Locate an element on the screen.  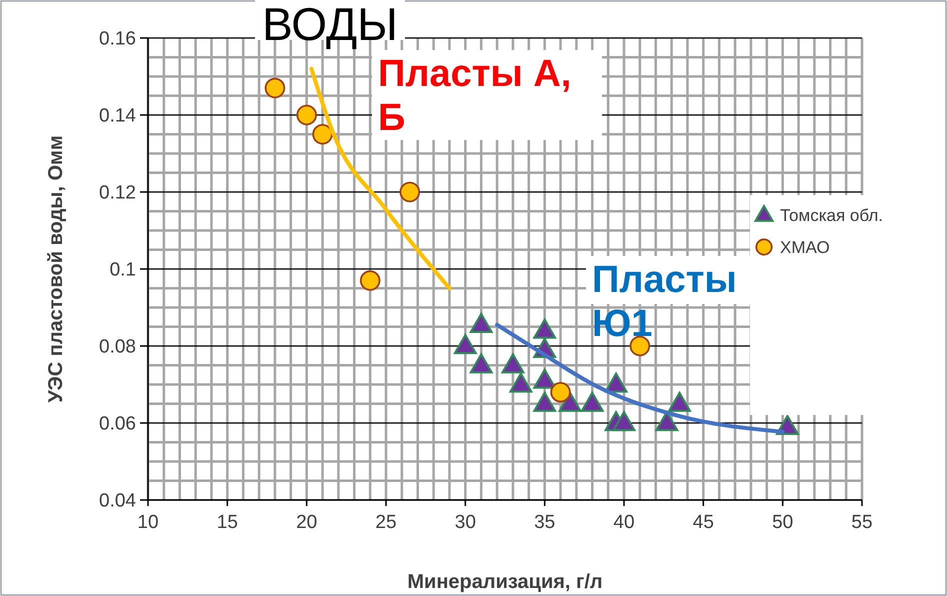
x-axis-title: Минерализация, г/л is located at coordinates (505, 582).